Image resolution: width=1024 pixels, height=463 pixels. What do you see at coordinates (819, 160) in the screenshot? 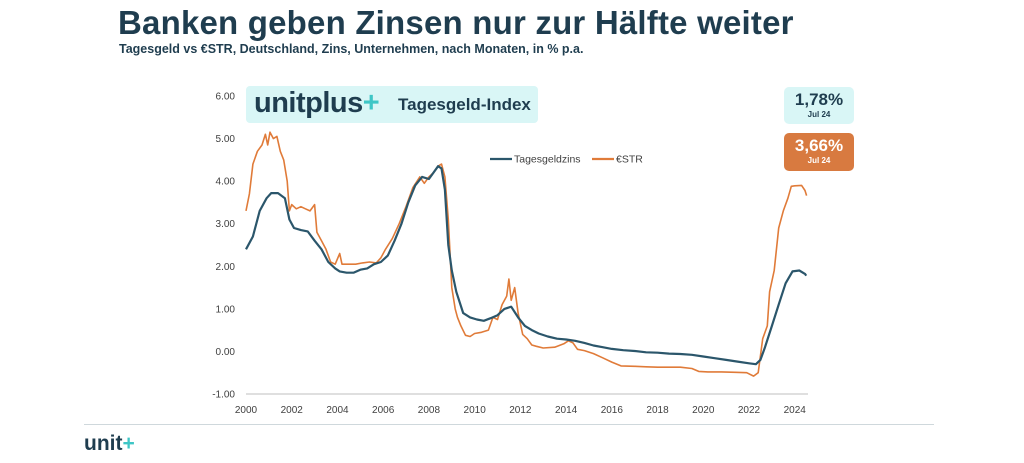
I see `estr-date: Jul 24` at bounding box center [819, 160].